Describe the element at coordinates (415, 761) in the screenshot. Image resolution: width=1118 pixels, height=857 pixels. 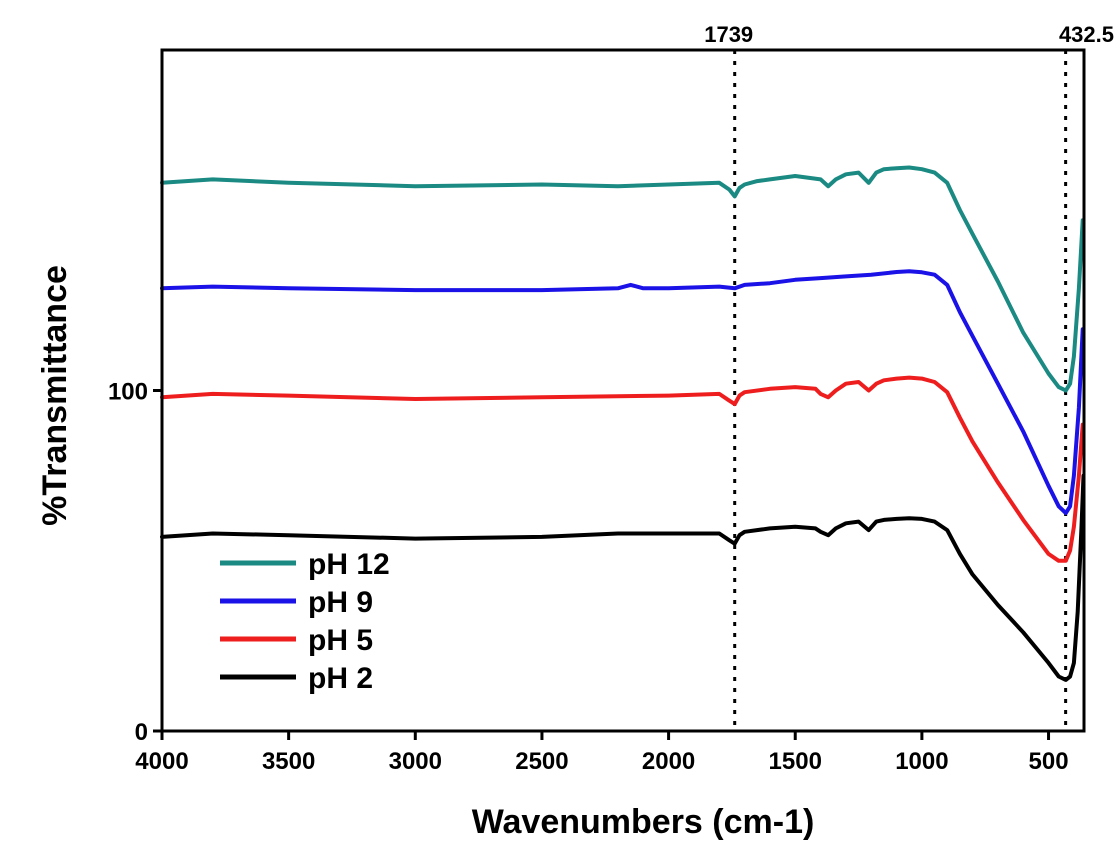
I see `x-tick-label: 3000` at that location.